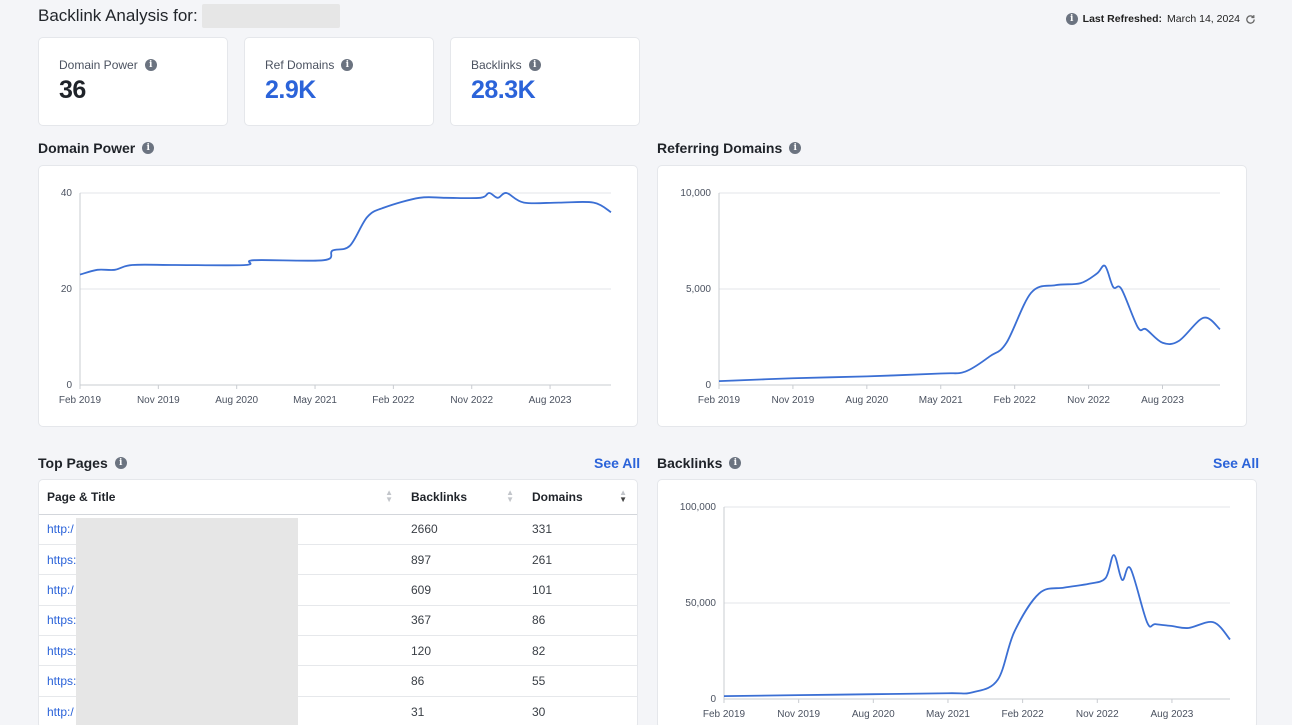 This screenshot has width=1292, height=725. Describe the element at coordinates (698, 289) in the screenshot. I see `y-tick-label: 5,000` at that location.